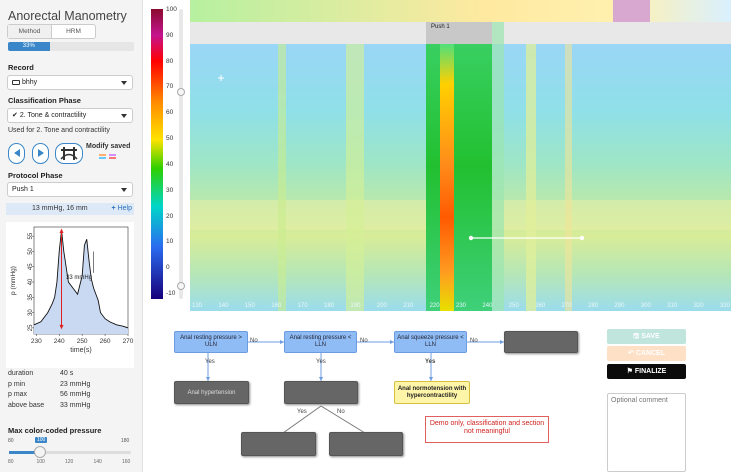 The image size is (734, 472). I want to click on heatmap-x-tick: 240, so click(487, 306).